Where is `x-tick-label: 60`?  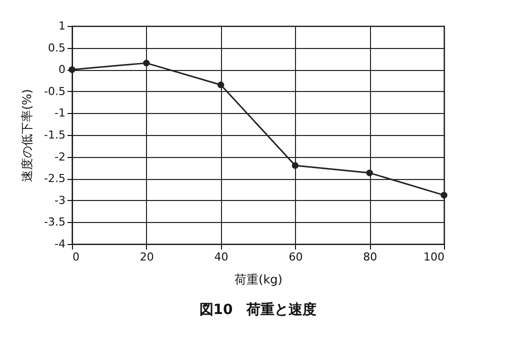 x-tick-label: 60 is located at coordinates (295, 257).